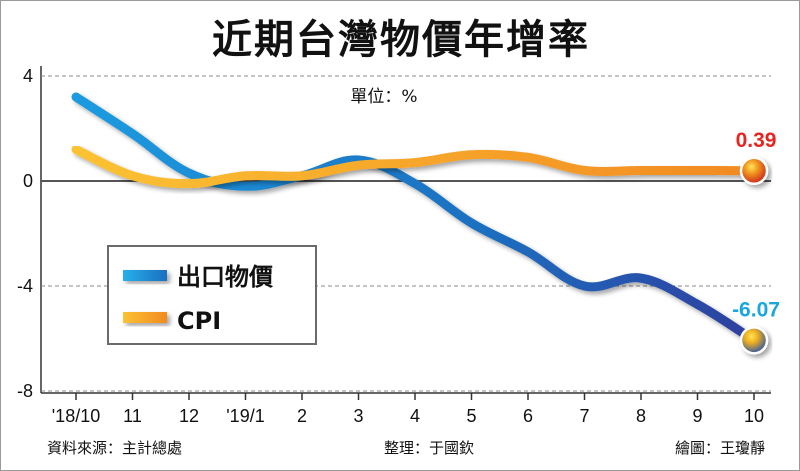 This screenshot has height=471, width=800. I want to click on y-tick-label: -4, so click(25, 286).